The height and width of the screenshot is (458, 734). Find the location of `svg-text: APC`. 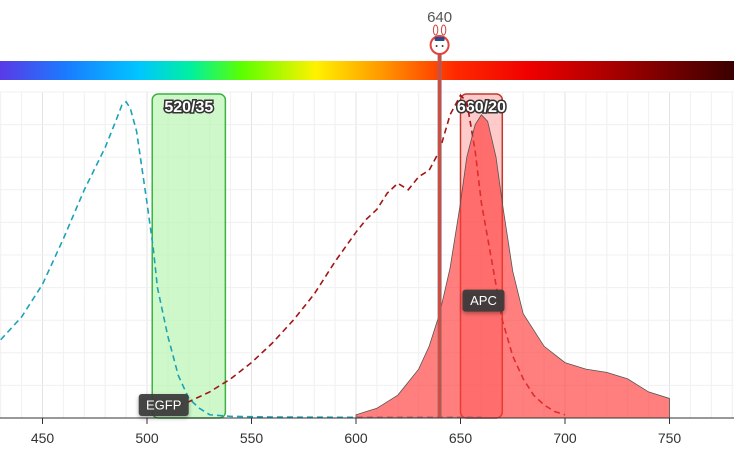

svg-text: APC is located at coordinates (483, 300).